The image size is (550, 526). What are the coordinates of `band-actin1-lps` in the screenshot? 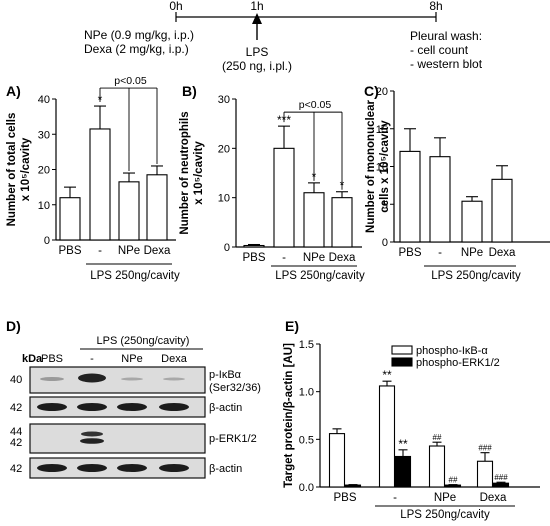 It's located at (92, 407).